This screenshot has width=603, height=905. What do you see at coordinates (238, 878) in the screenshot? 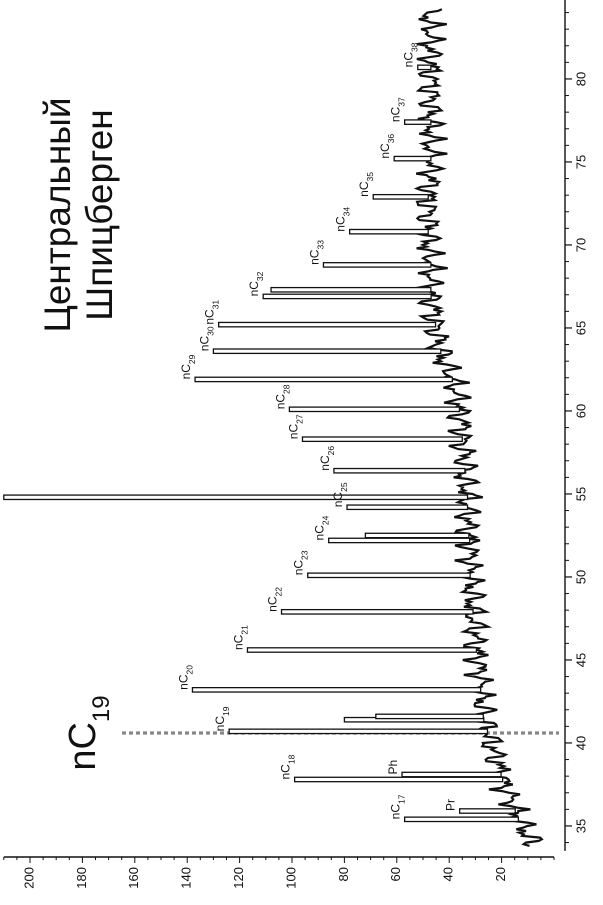
I see `y-tick-label: 120` at bounding box center [238, 878].